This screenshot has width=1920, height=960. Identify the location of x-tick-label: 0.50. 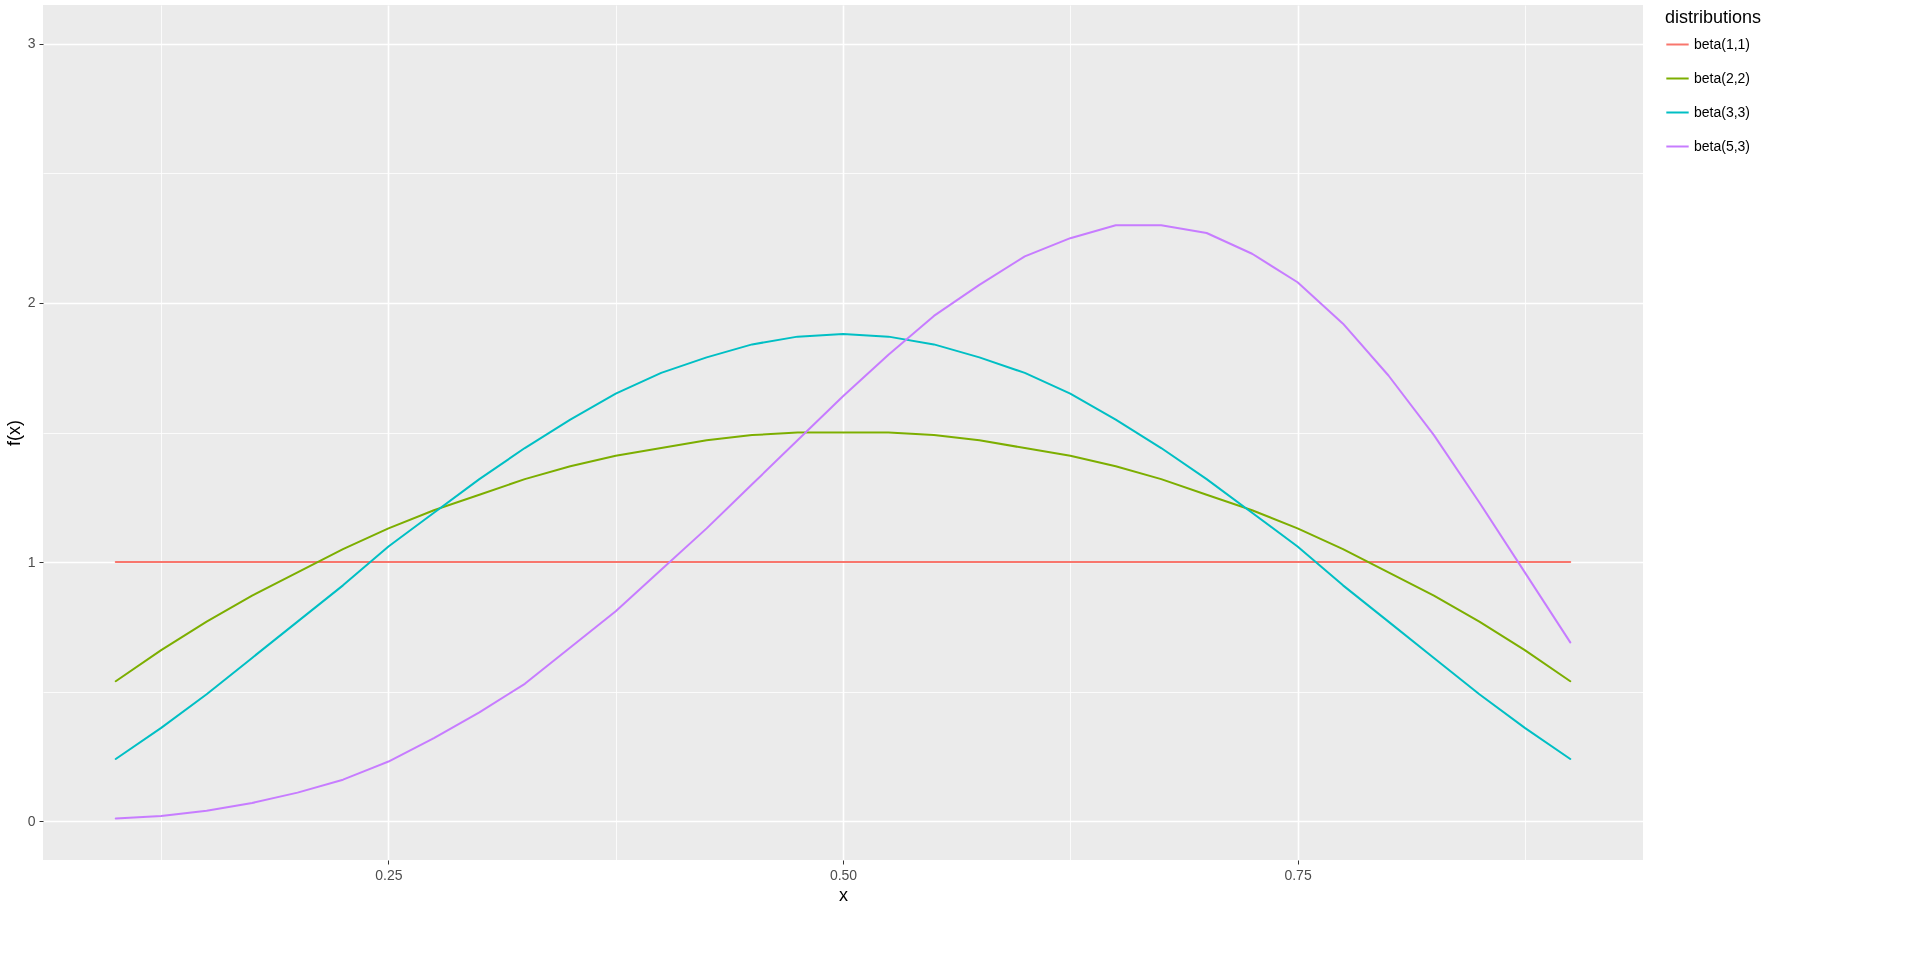
(843, 874).